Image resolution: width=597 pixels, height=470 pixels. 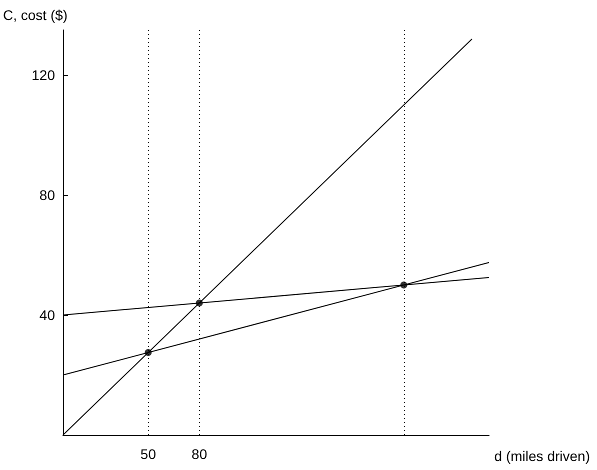 I want to click on y-tick-label: 80, so click(x=47, y=195).